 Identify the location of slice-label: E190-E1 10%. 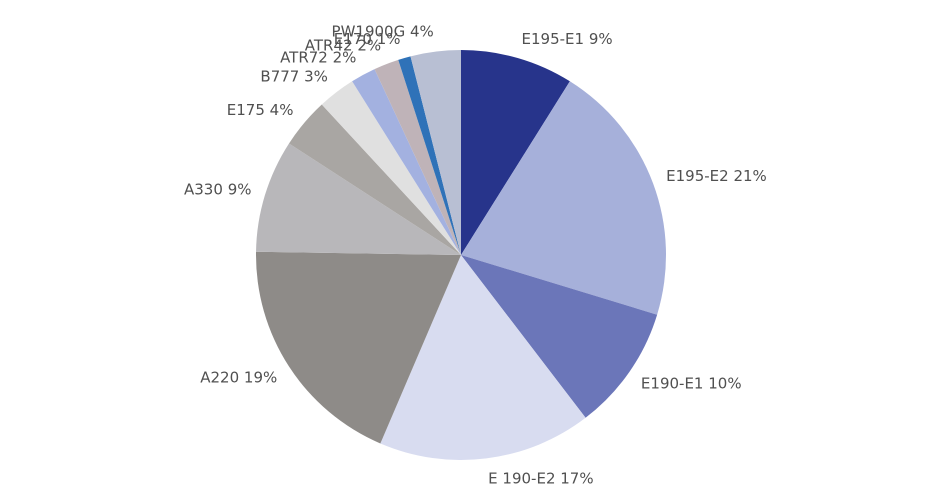
(691, 383).